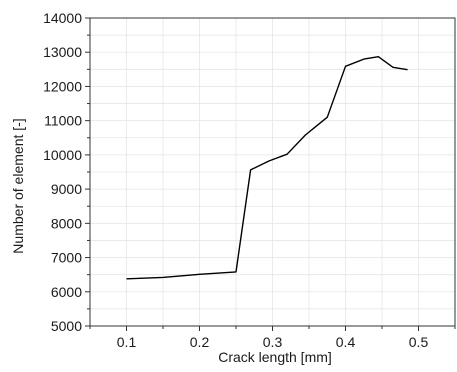 This screenshot has height=372, width=457. I want to click on y-tick-label: 7000, so click(66, 258).